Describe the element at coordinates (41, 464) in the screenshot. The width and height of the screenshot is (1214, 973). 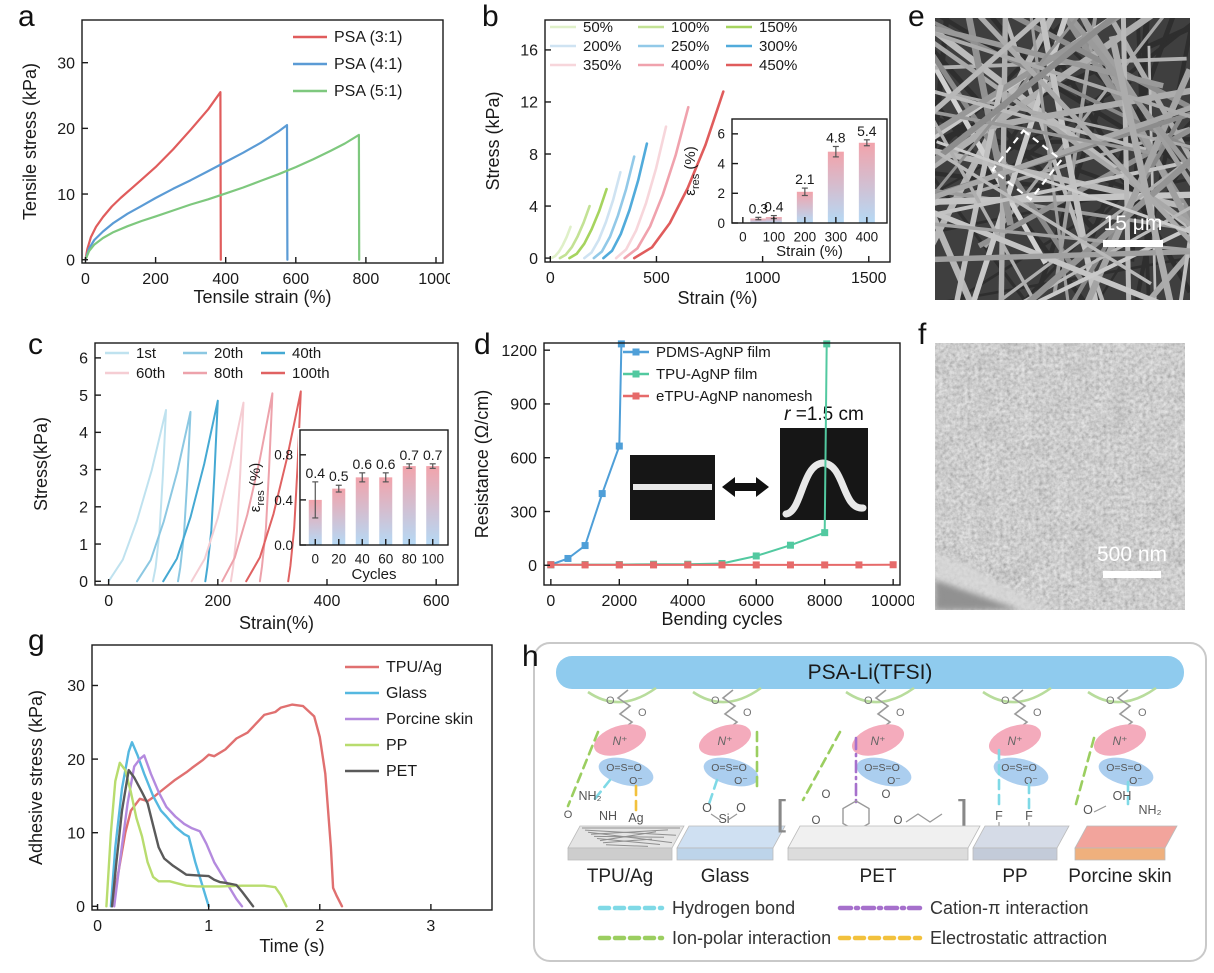
I see `svg-text: Stress(kPa)` at that location.